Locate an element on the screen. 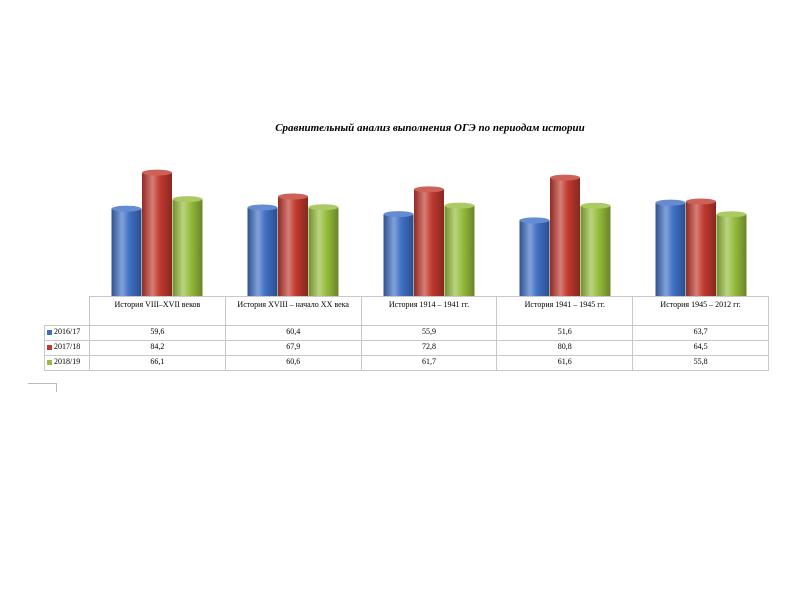  table-category-header: История VIII–XVII веков is located at coordinates (157, 311).